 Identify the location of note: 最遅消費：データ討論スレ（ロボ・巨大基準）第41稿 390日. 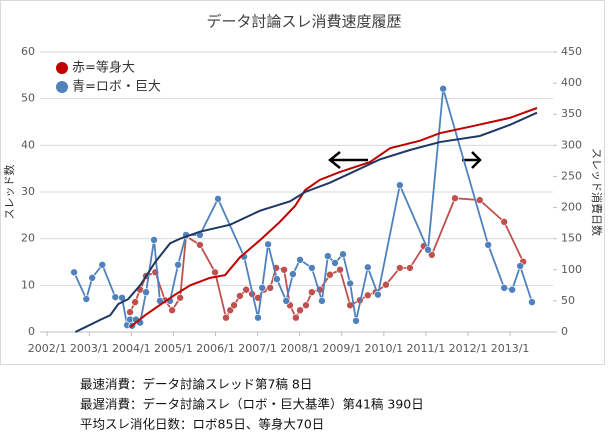
(252, 404).